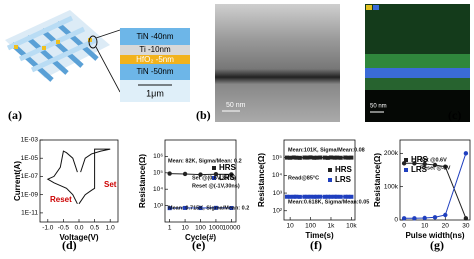 This screenshot has height=259, width=474. What do you see at coordinates (200, 237) in the screenshot?
I see `x-axis-label: Cycle(#)` at bounding box center [200, 237].